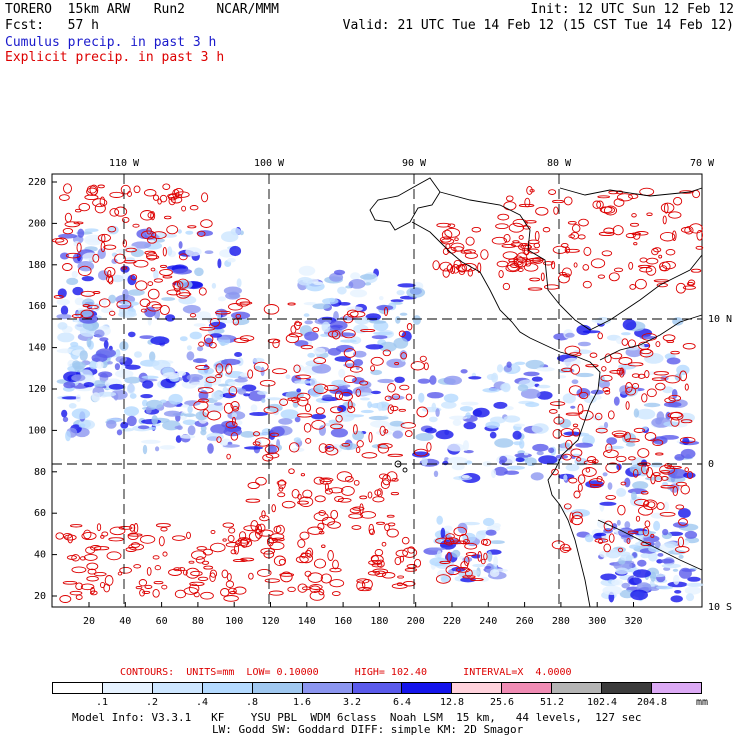  I want to click on lon-label: 80 W, so click(559, 163).